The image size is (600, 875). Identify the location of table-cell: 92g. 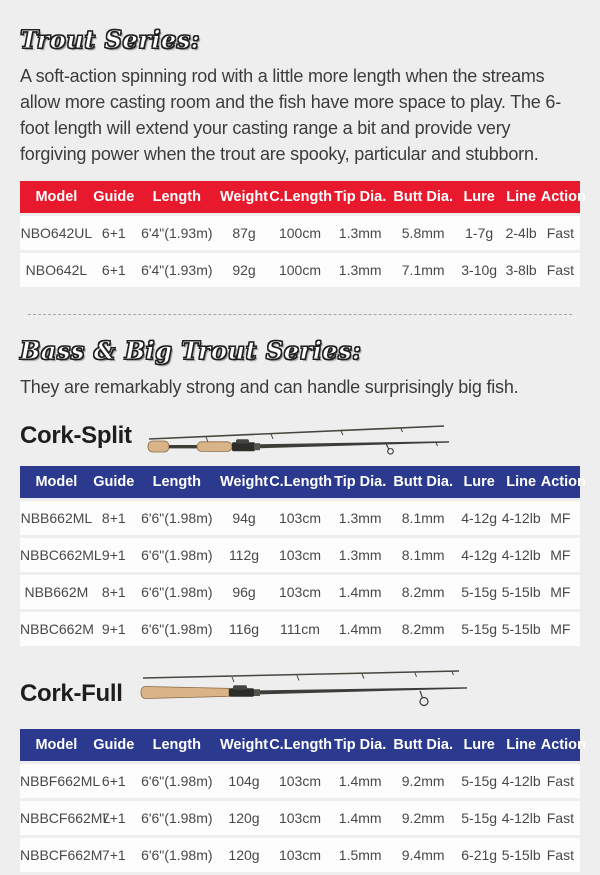
(244, 270).